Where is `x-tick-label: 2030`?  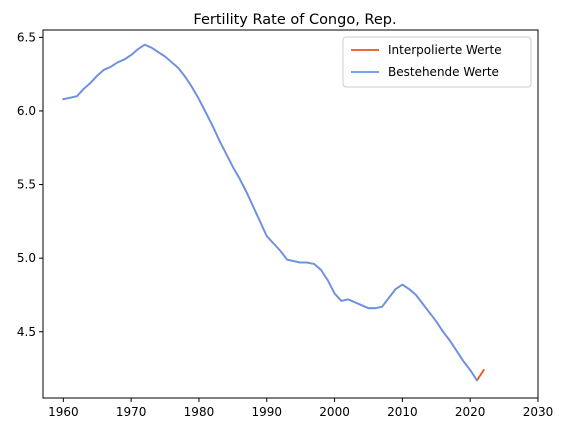 x-tick-label: 2030 is located at coordinates (538, 412).